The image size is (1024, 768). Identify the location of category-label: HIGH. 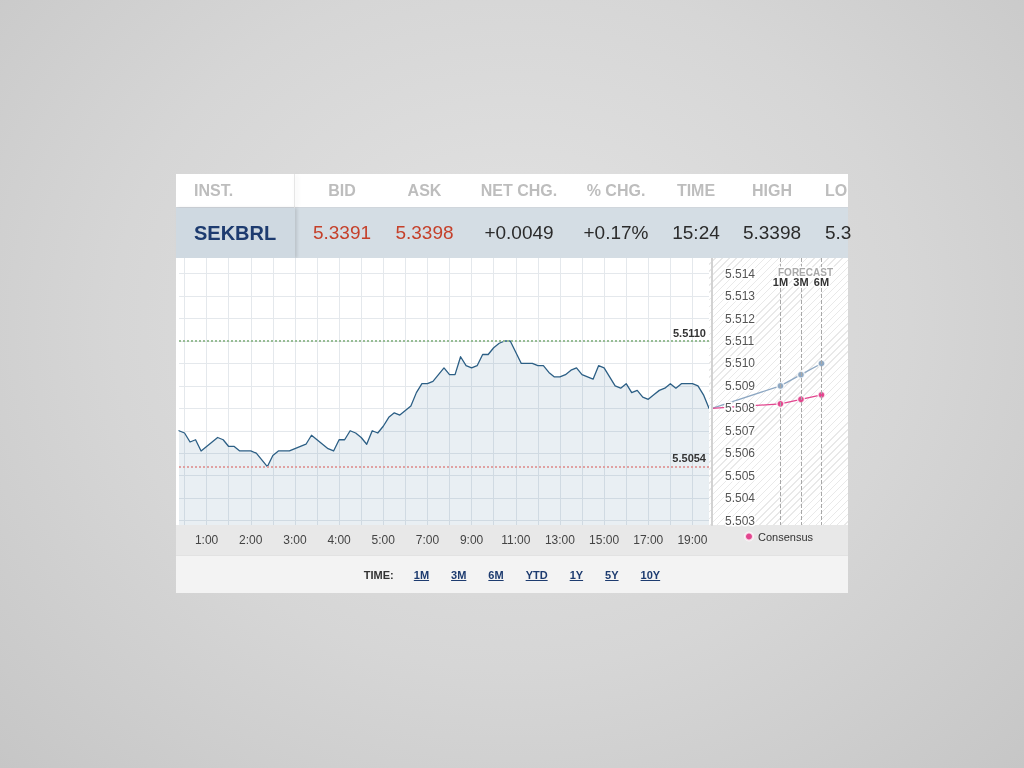
(772, 190).